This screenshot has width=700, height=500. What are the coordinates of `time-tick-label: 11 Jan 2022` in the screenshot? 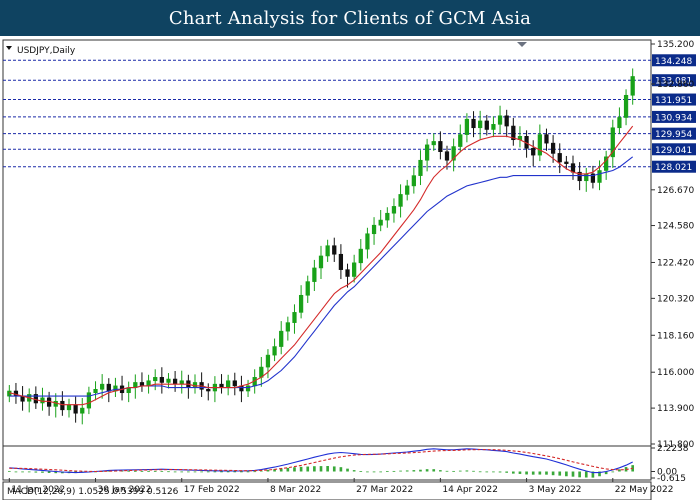 It's located at (38, 490).